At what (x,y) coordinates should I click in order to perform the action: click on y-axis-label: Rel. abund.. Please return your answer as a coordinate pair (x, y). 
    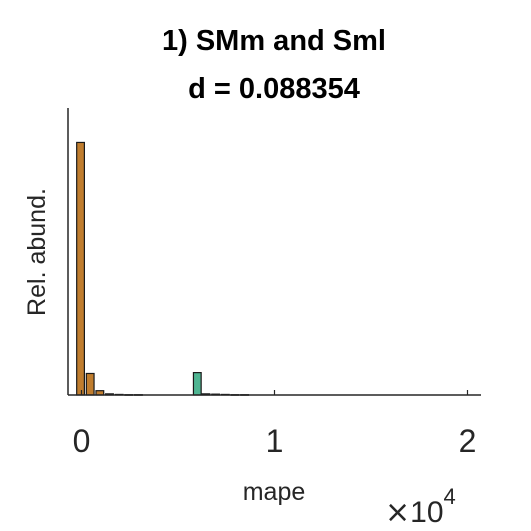
    Looking at the image, I should click on (37, 252).